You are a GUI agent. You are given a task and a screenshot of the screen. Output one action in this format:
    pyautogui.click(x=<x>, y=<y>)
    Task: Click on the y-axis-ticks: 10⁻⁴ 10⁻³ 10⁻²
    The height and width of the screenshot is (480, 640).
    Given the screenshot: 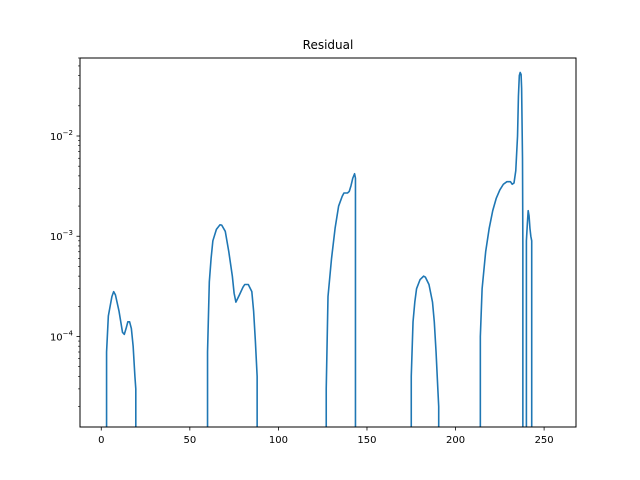 What is the action you would take?
    pyautogui.click(x=65, y=236)
    